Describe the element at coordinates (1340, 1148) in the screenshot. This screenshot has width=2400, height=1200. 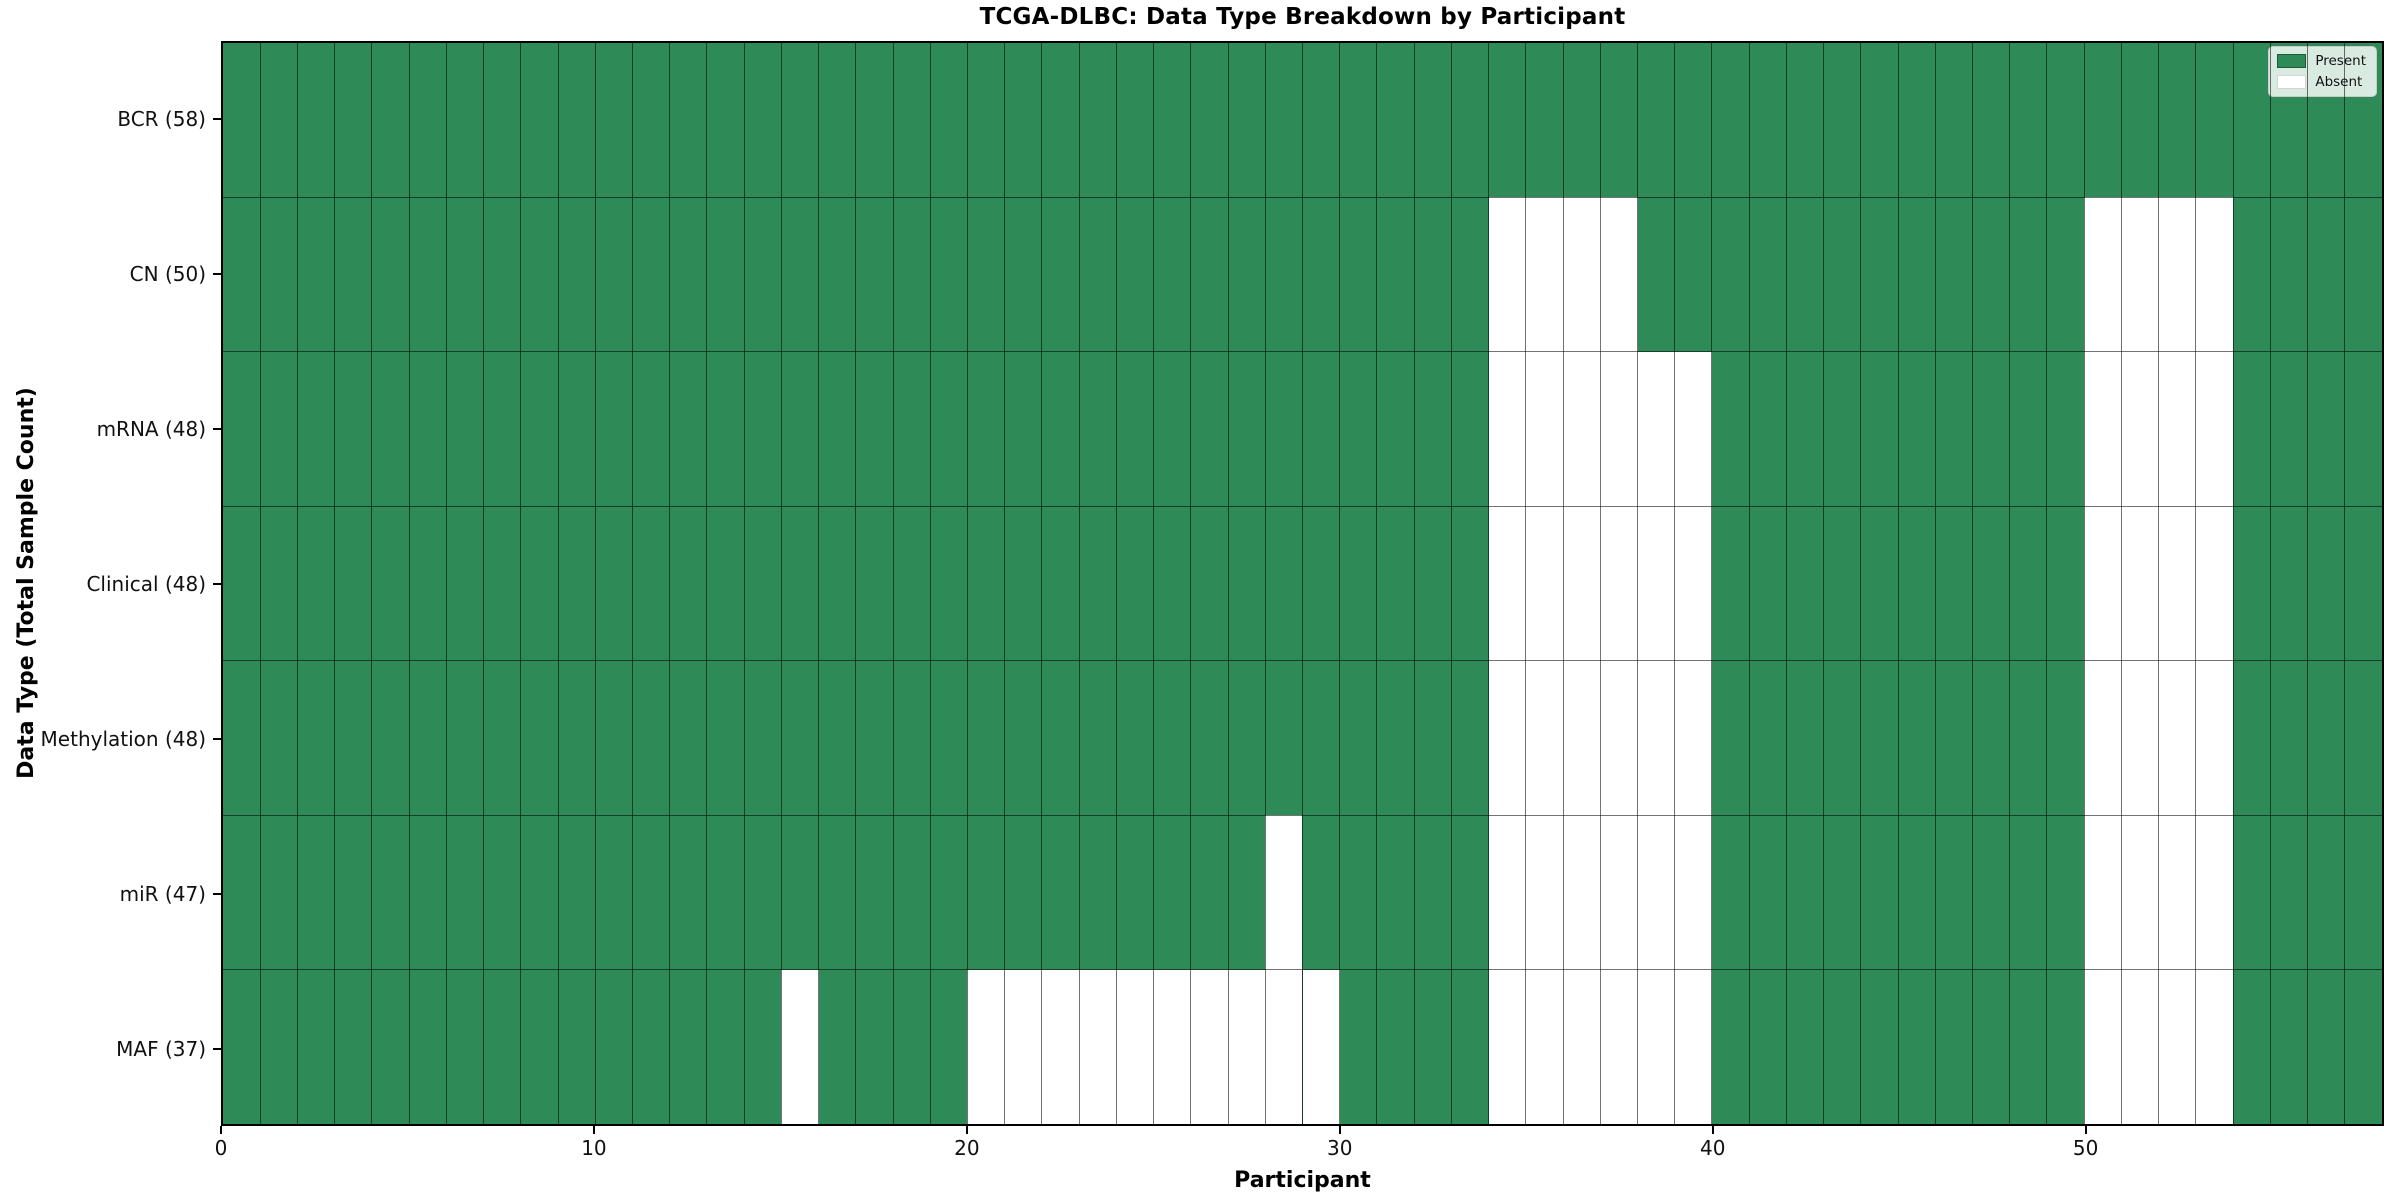
I see `x-tick-label: 30` at that location.